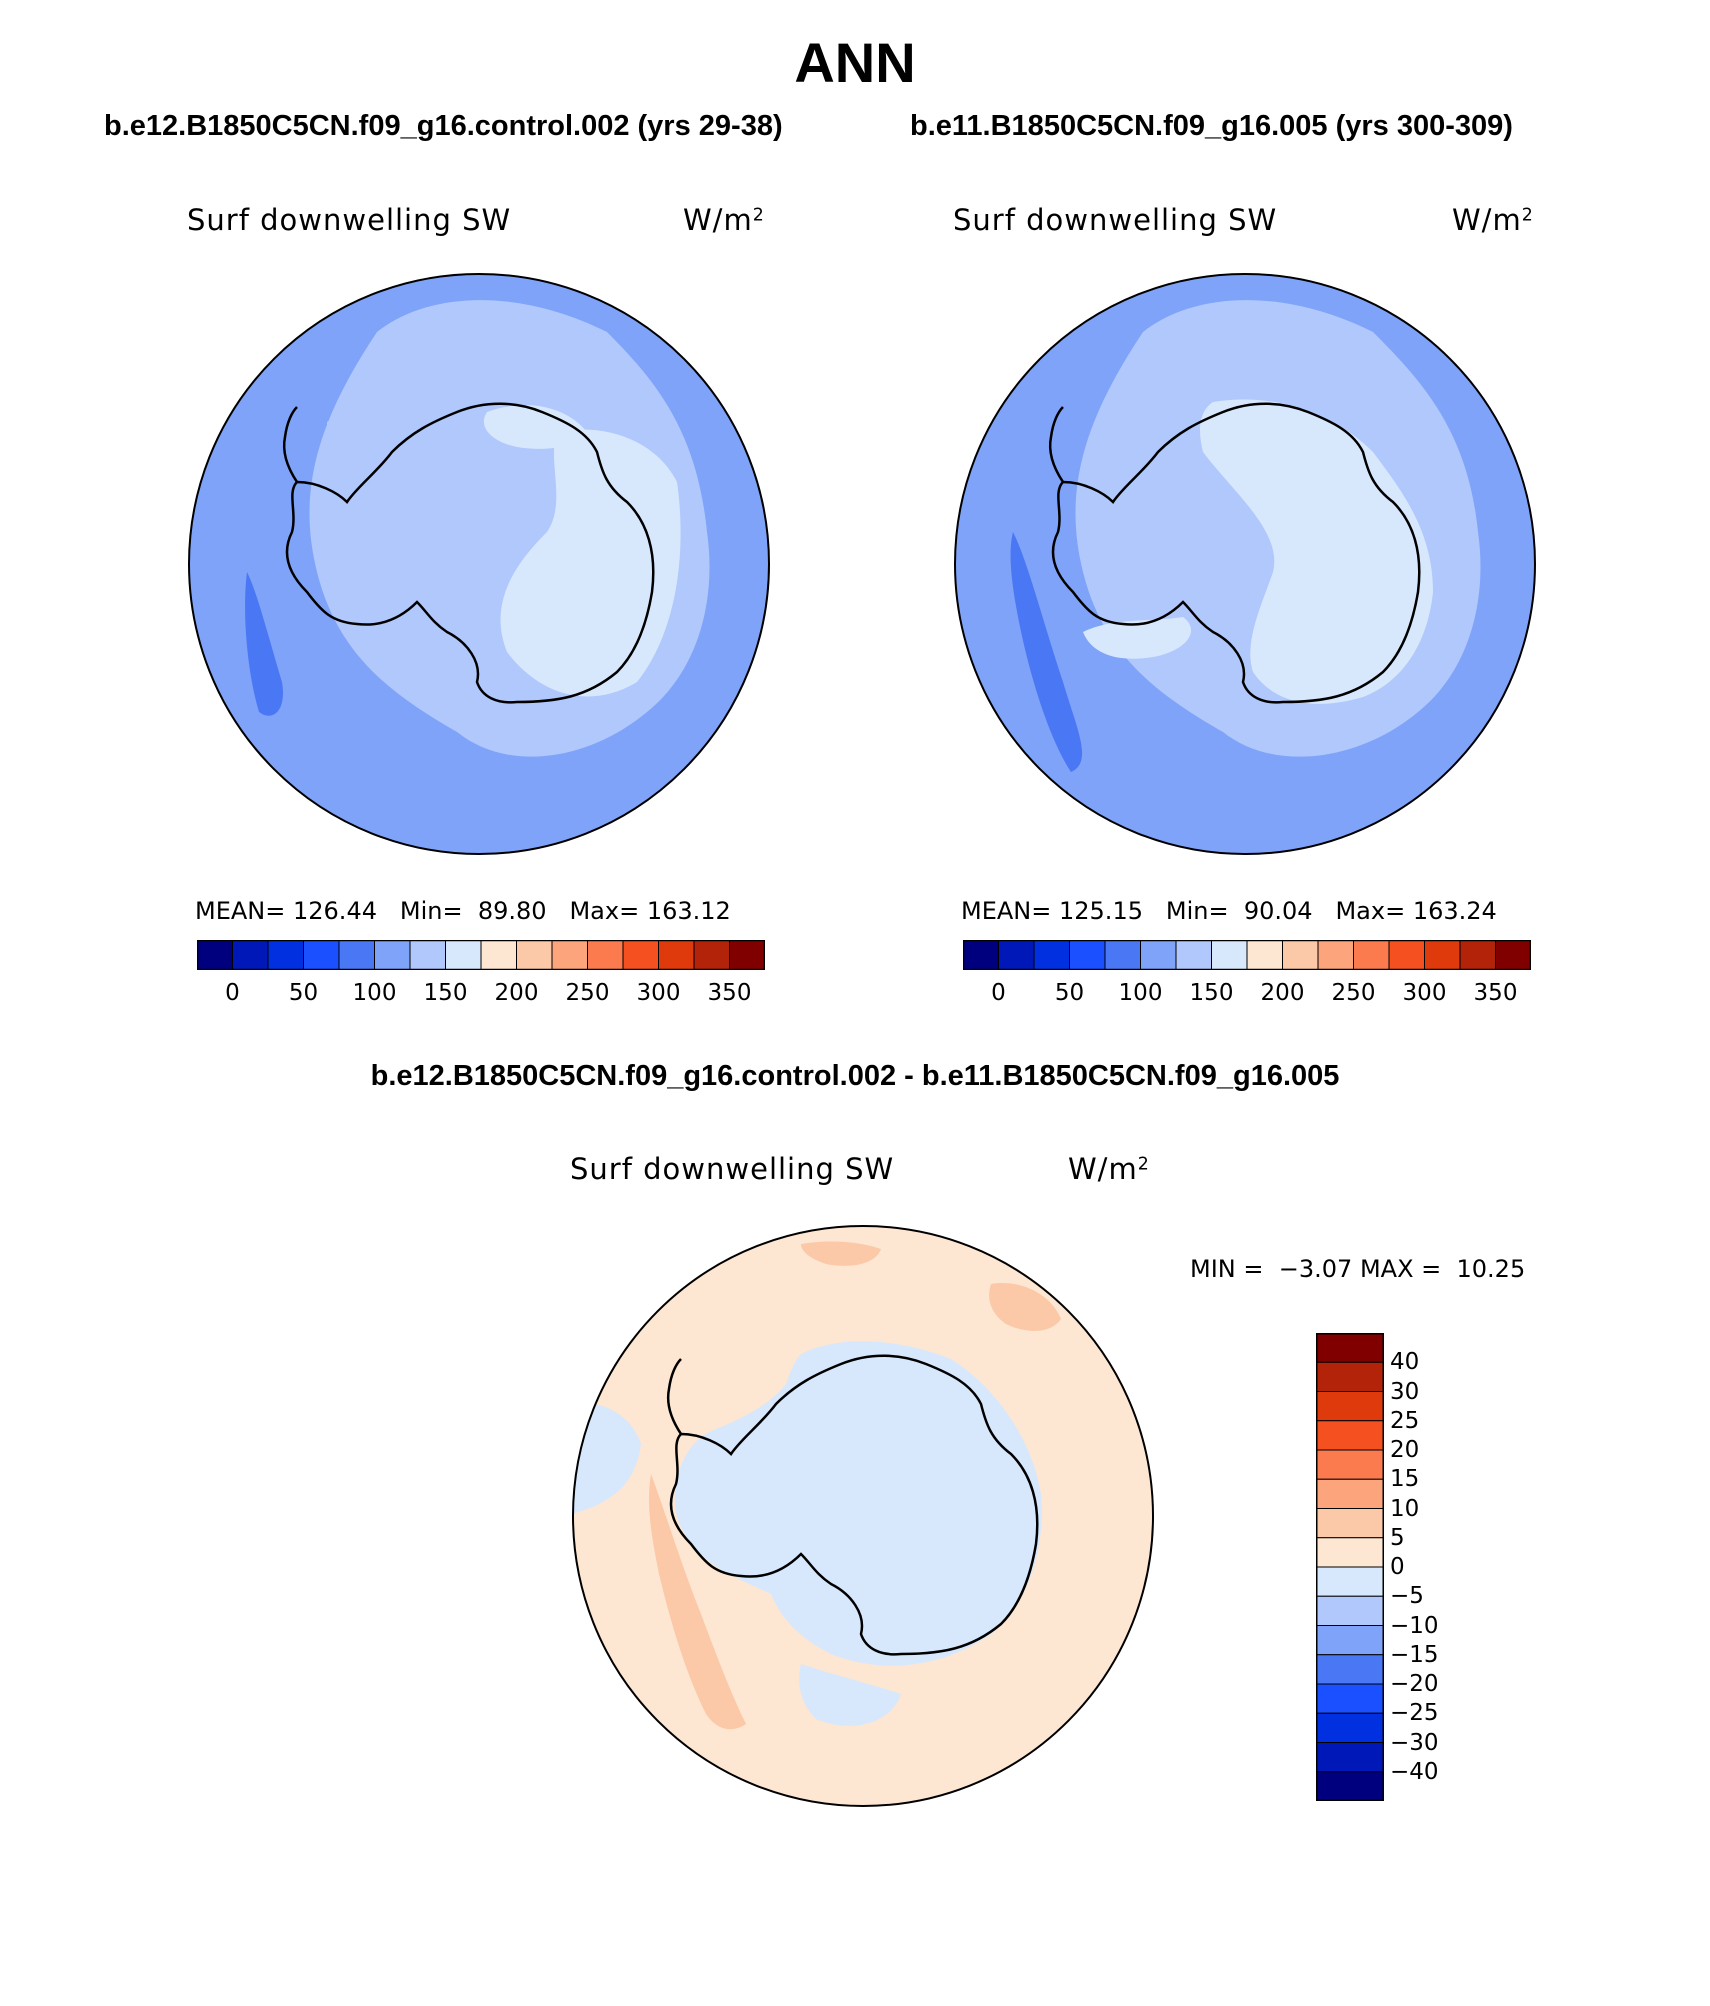 Image resolution: width=1710 pixels, height=2006 pixels. I want to click on plateau-field, so click(1316, 551).